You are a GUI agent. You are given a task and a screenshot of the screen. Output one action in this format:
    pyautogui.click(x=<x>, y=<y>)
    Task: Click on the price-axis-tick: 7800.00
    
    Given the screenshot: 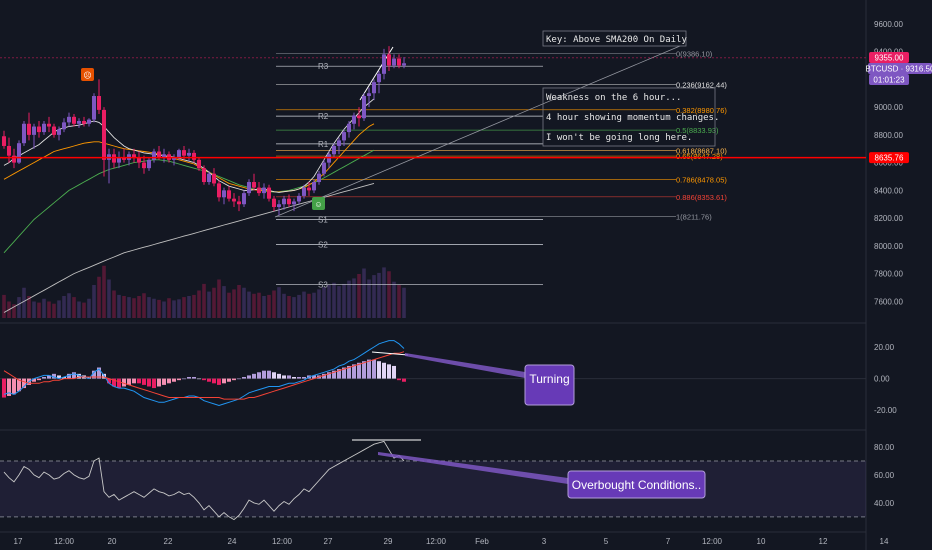 What is the action you would take?
    pyautogui.click(x=888, y=274)
    